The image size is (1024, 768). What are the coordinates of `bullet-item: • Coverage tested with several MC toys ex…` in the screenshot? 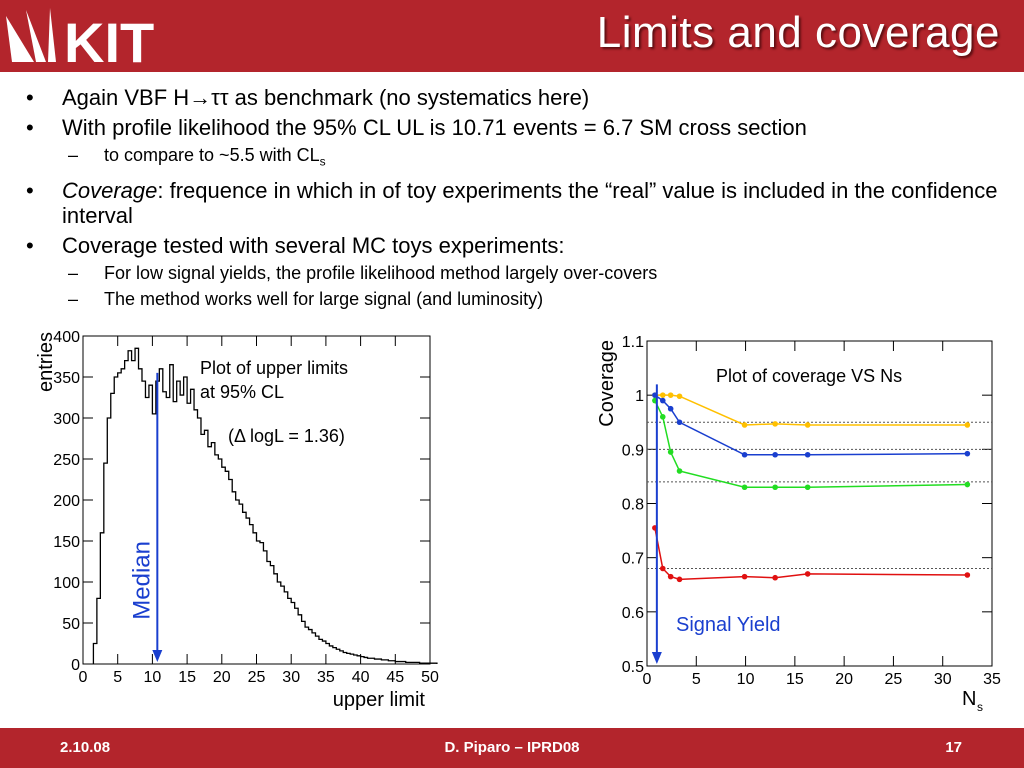 It's located at (512, 245).